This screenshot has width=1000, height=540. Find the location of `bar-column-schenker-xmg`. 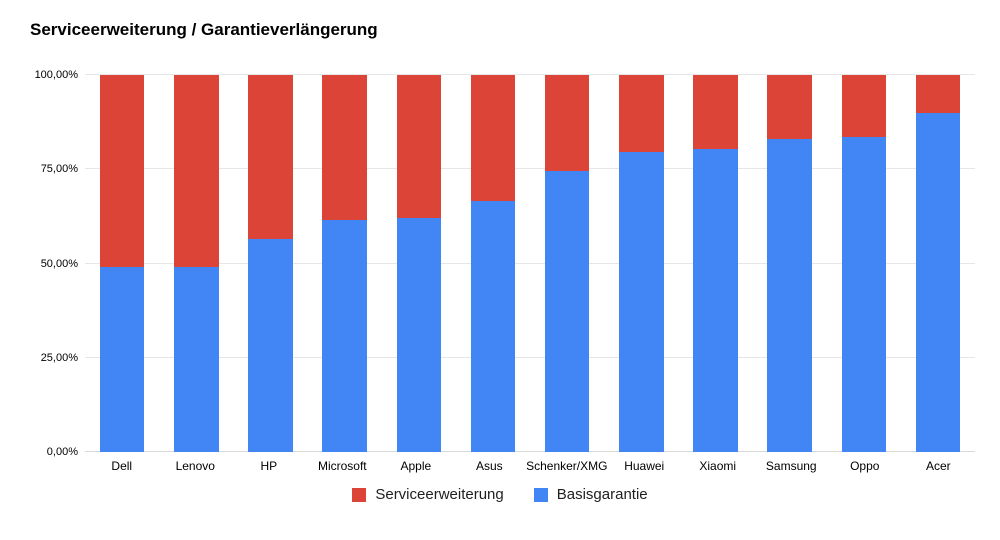

bar-column-schenker-xmg is located at coordinates (567, 263).